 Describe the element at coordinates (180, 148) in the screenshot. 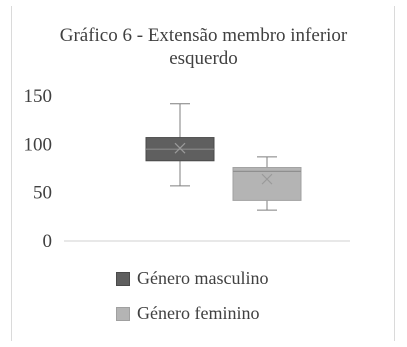

I see `mean-marker-b-masculino` at that location.